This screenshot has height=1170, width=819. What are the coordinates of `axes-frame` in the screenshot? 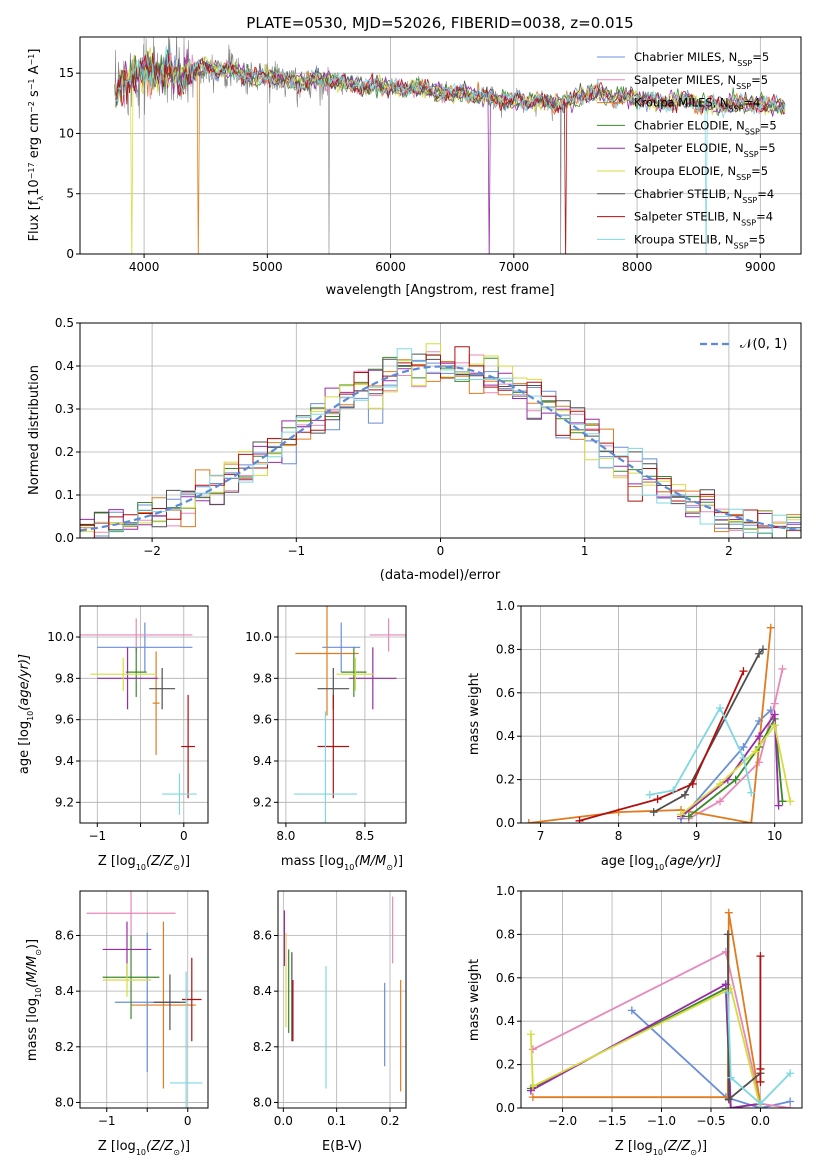 It's located at (342, 714).